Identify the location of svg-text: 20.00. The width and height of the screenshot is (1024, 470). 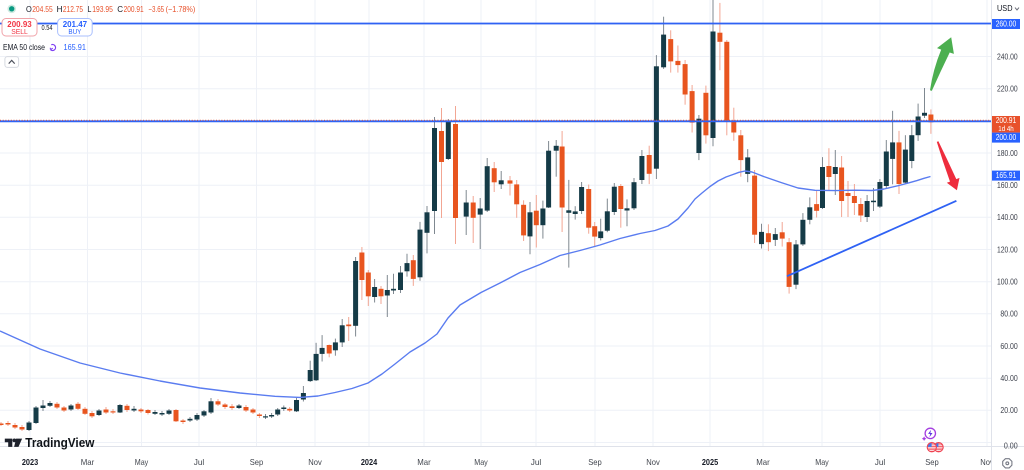
(1009, 410).